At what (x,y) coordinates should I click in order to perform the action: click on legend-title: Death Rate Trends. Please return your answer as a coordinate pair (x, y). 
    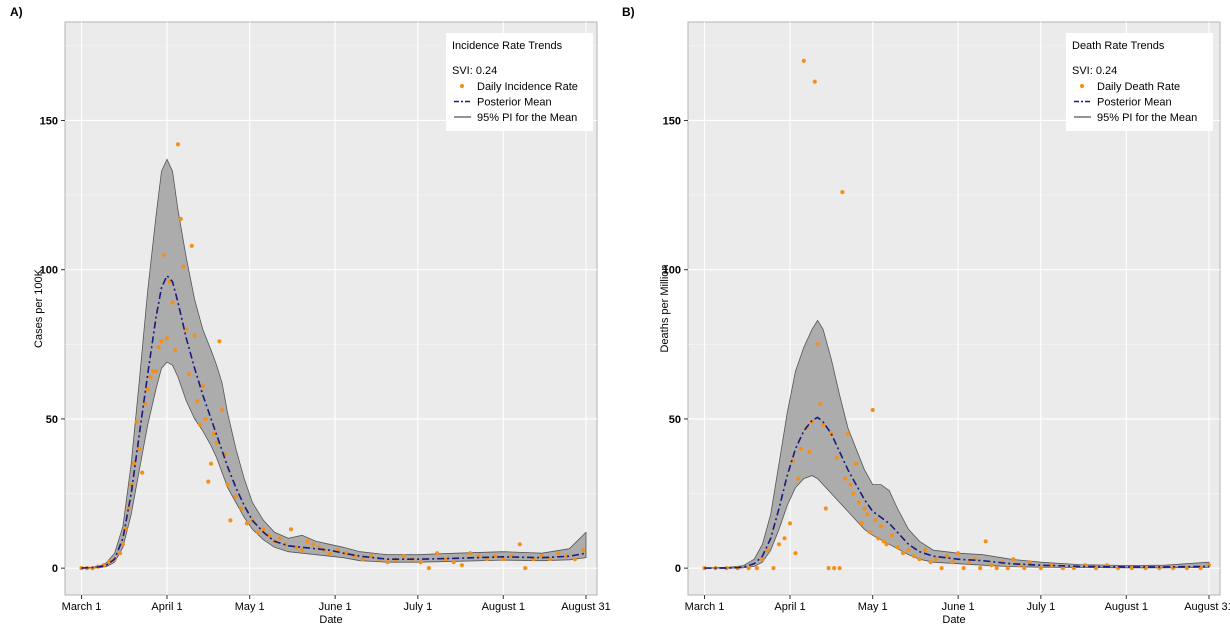
    Looking at the image, I should click on (1118, 46).